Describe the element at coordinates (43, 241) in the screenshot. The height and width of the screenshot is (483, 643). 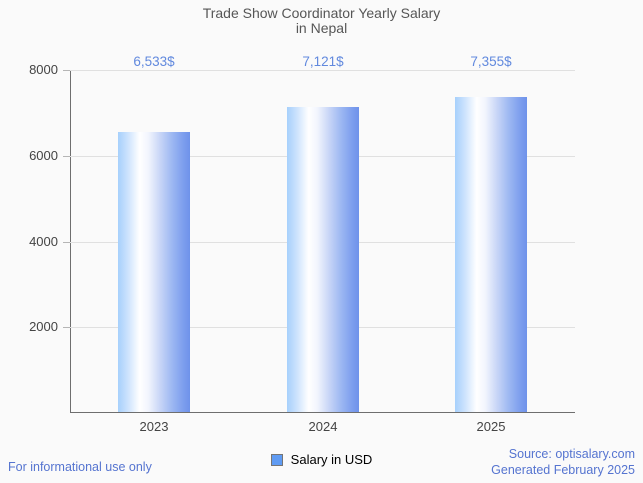
I see `y-axis-label: 4000` at that location.